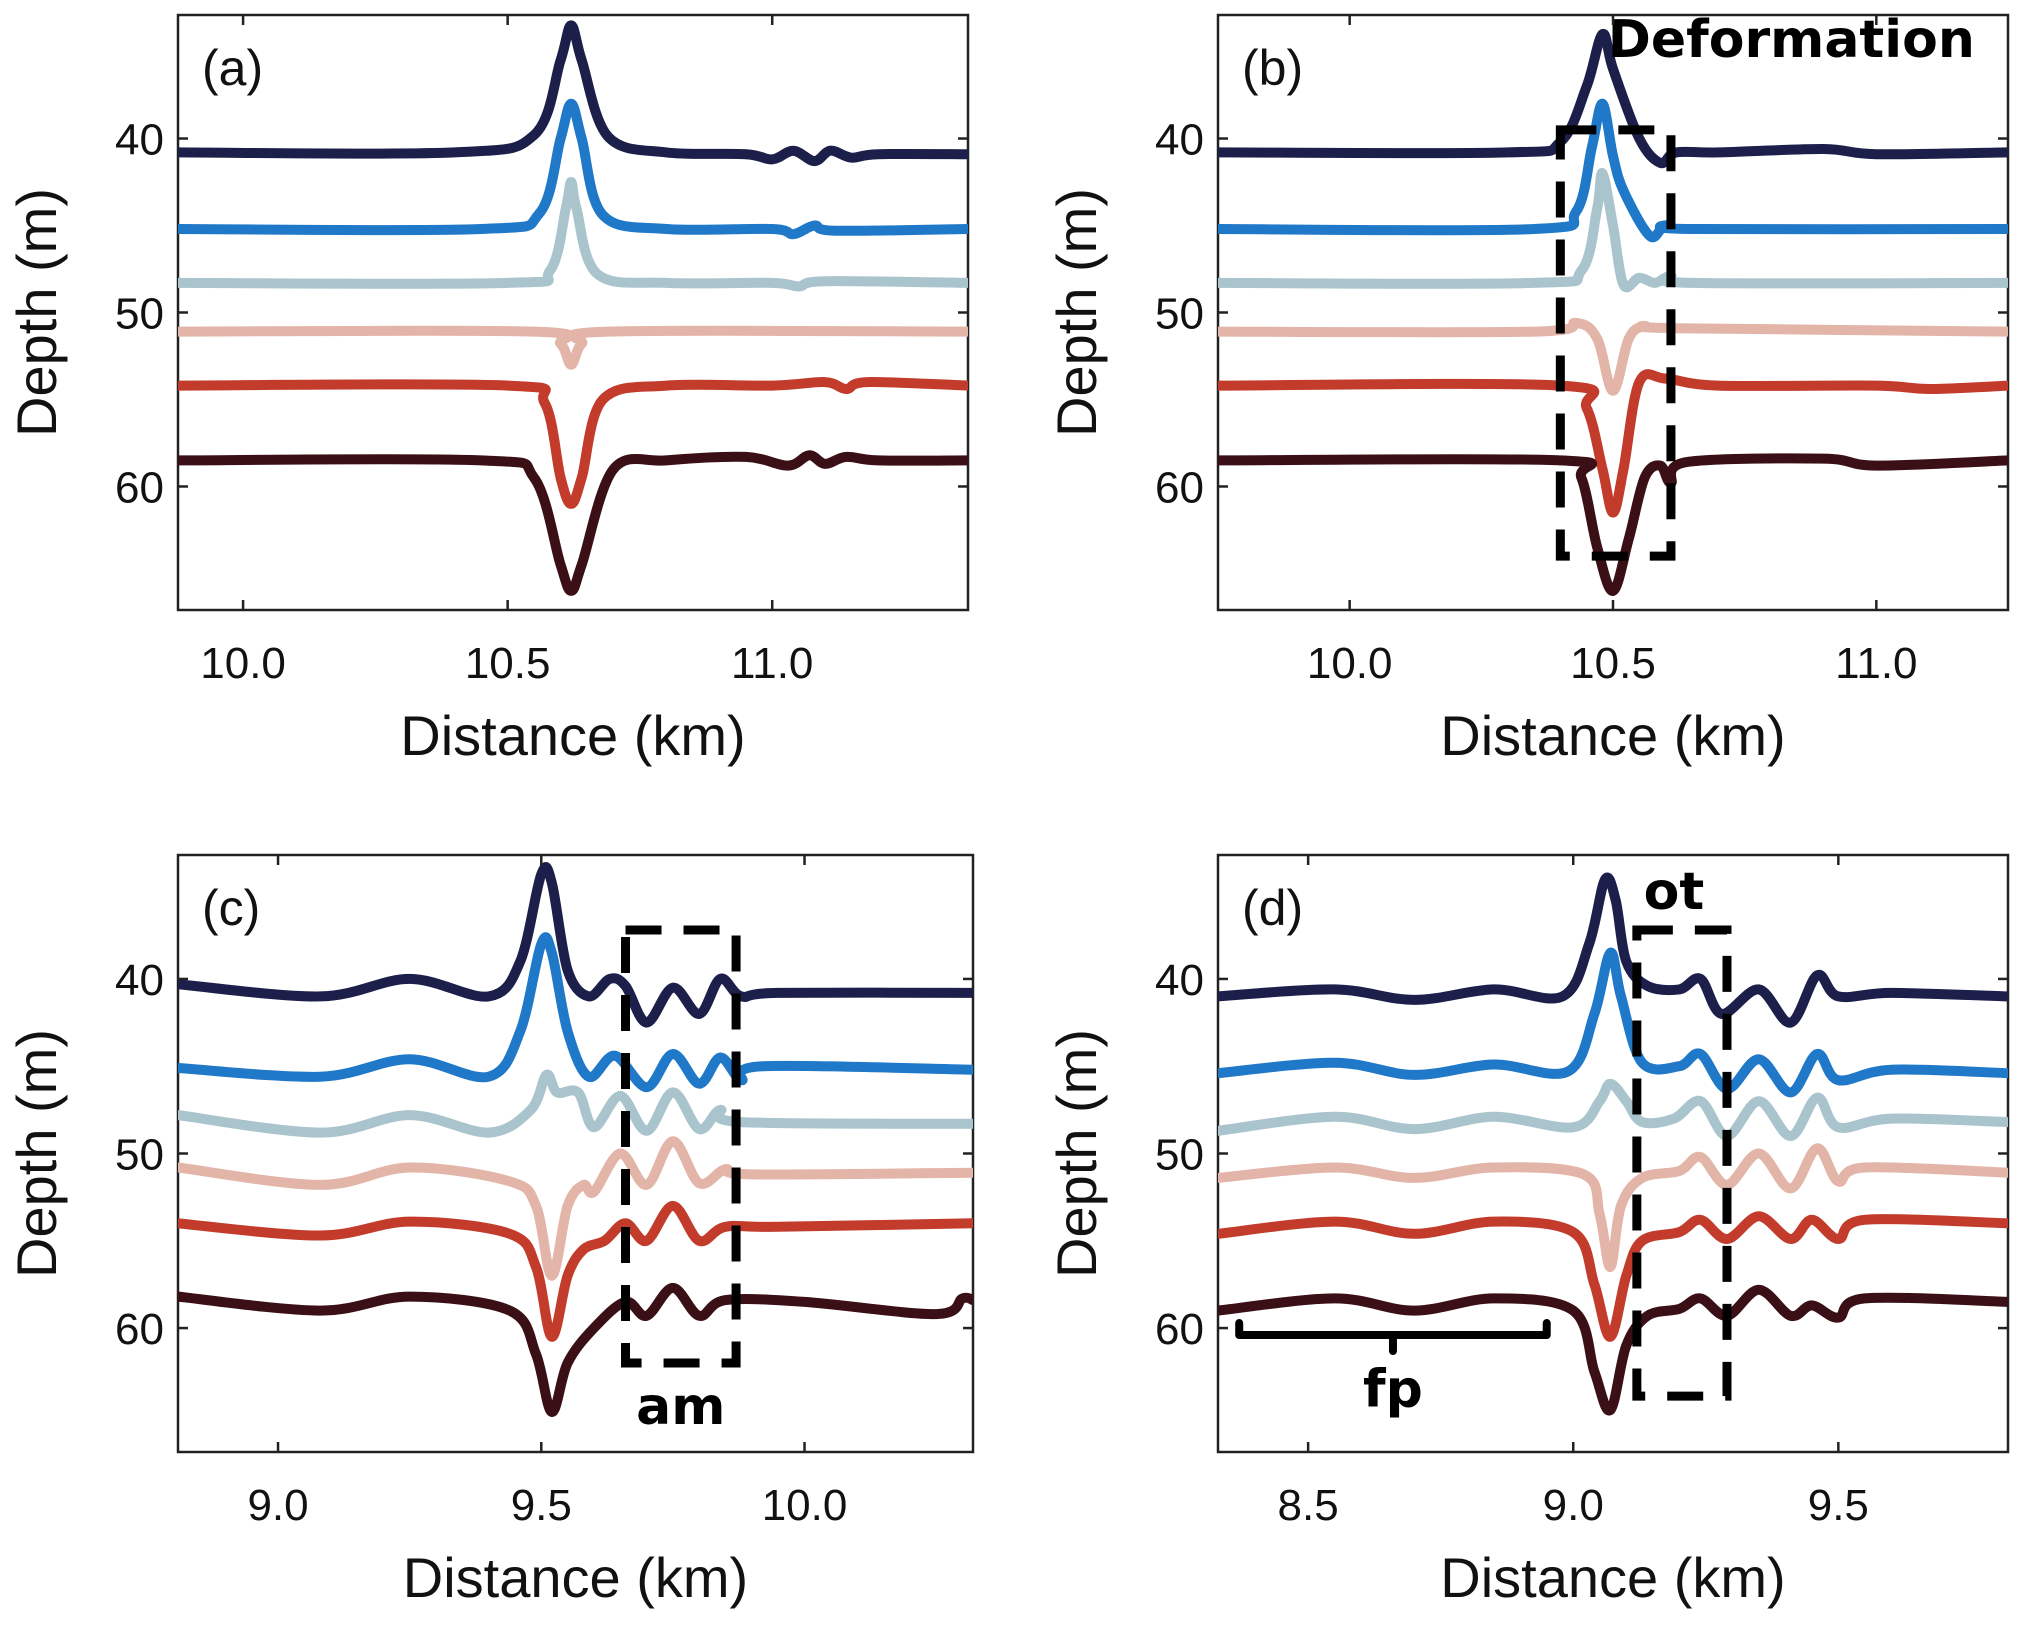 Image resolution: width=2030 pixels, height=1625 pixels. What do you see at coordinates (680, 1407) in the screenshot?
I see `annotation-am: am` at bounding box center [680, 1407].